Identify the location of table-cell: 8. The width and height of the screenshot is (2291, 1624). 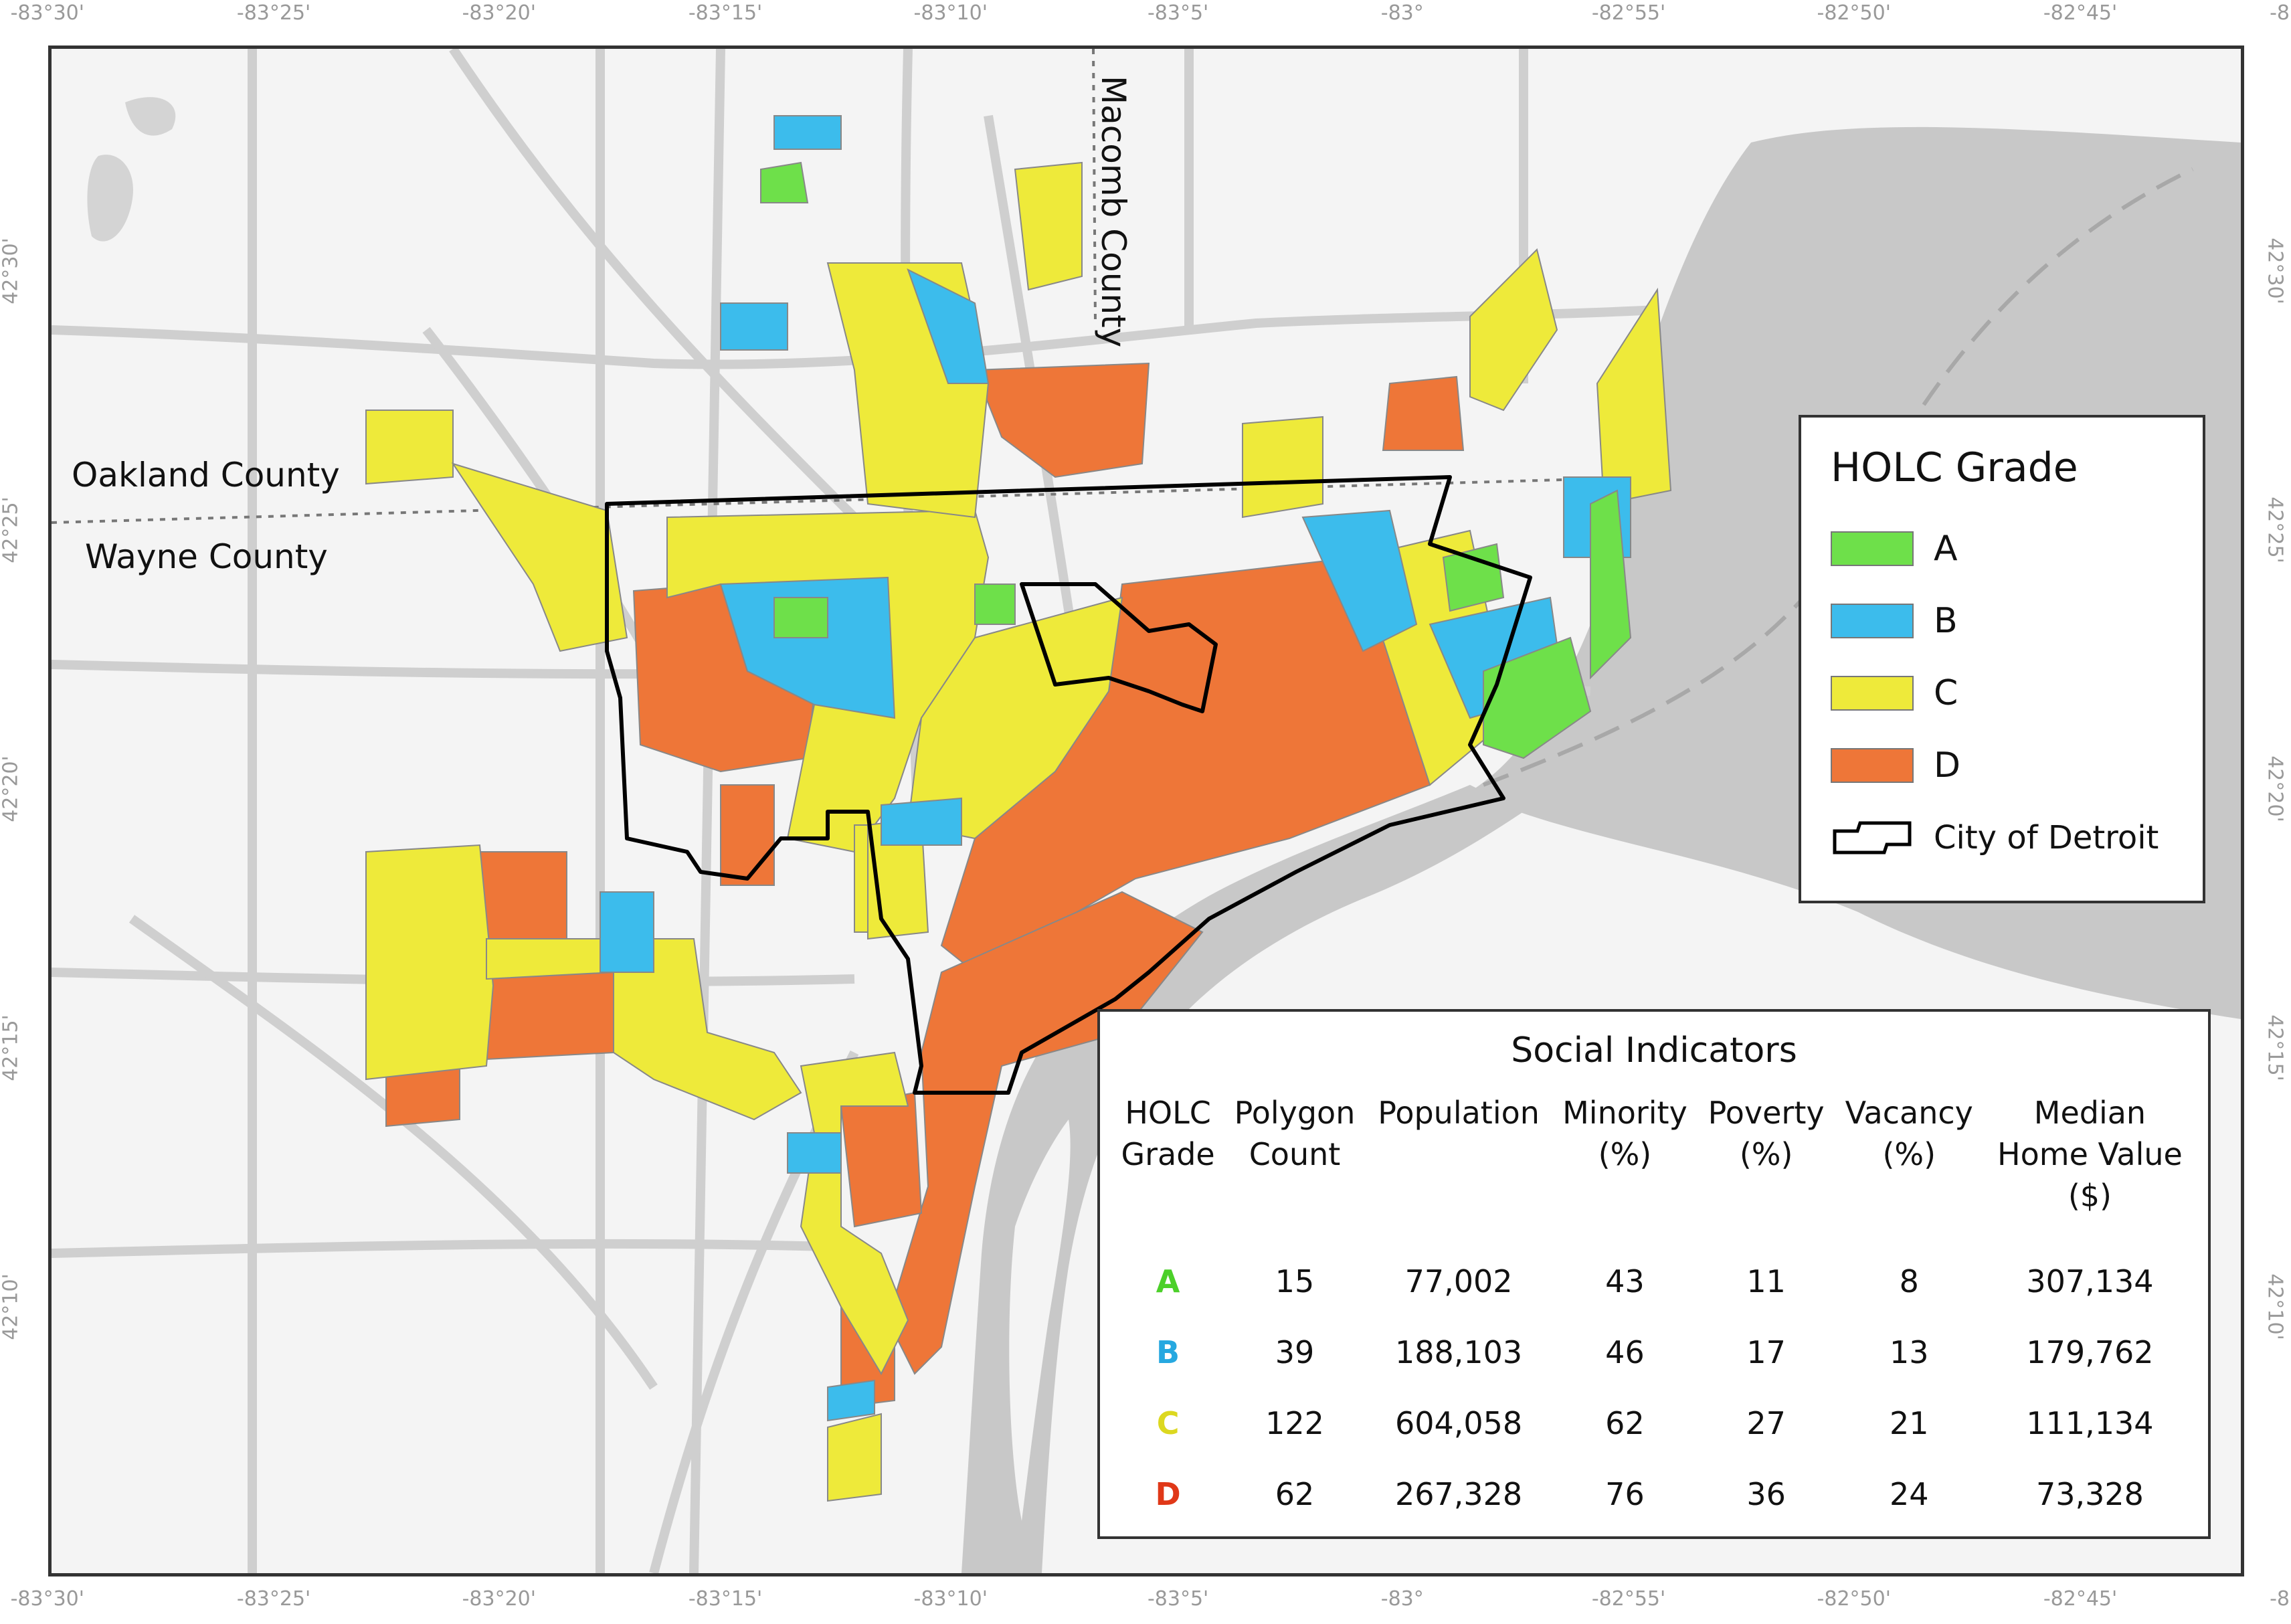
(1909, 1281).